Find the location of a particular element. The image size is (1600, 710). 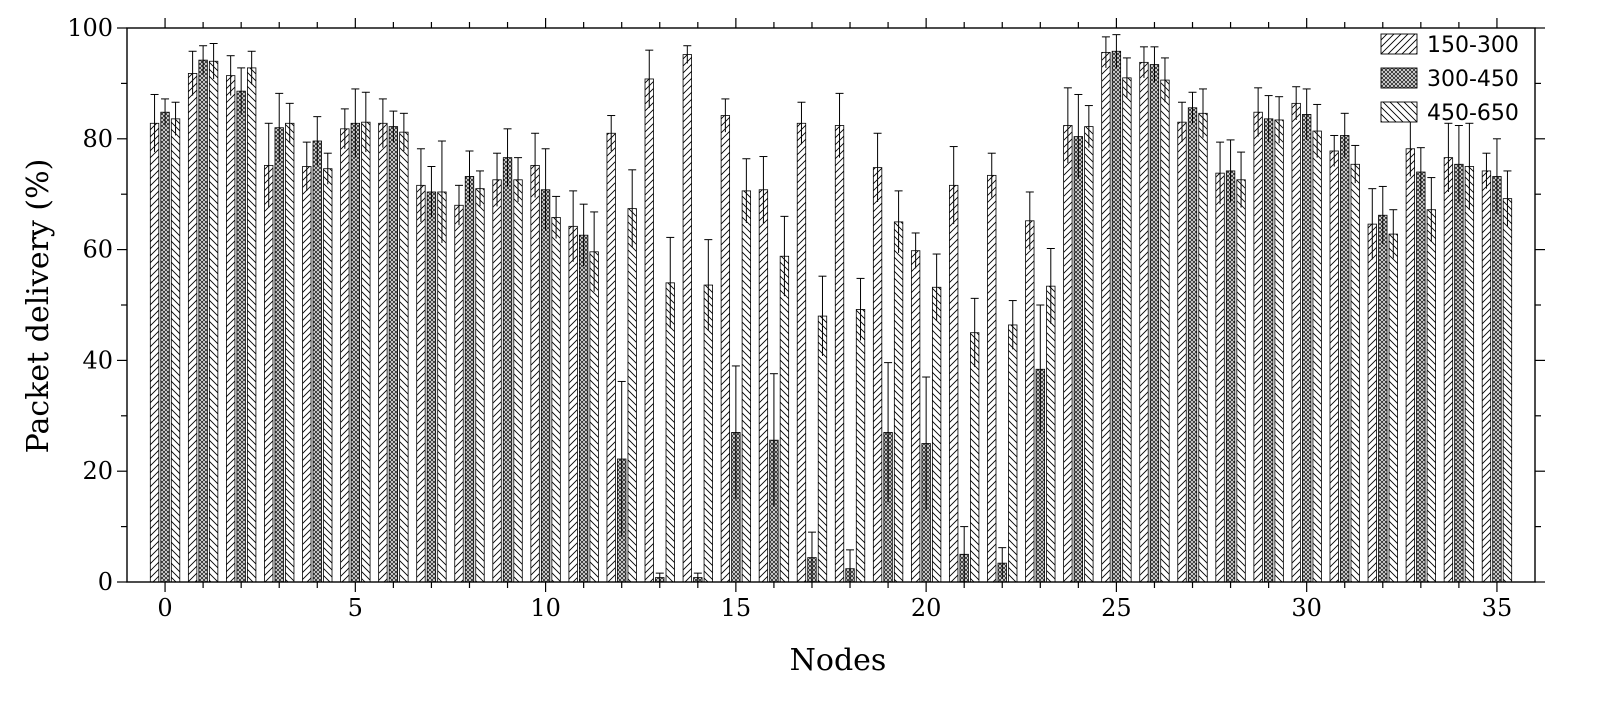

x-tick-label-15: 15 is located at coordinates (736, 608).